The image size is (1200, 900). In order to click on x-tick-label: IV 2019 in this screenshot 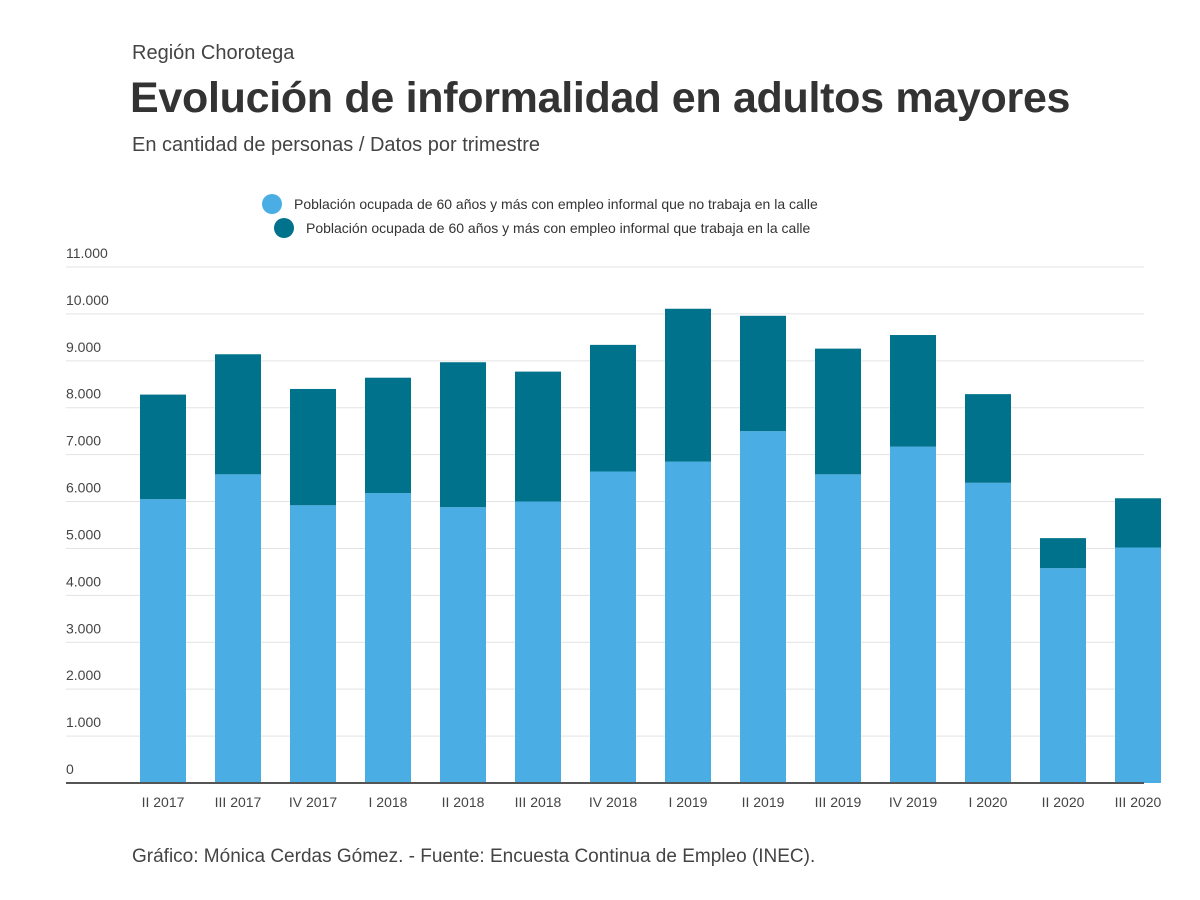, I will do `click(913, 802)`.